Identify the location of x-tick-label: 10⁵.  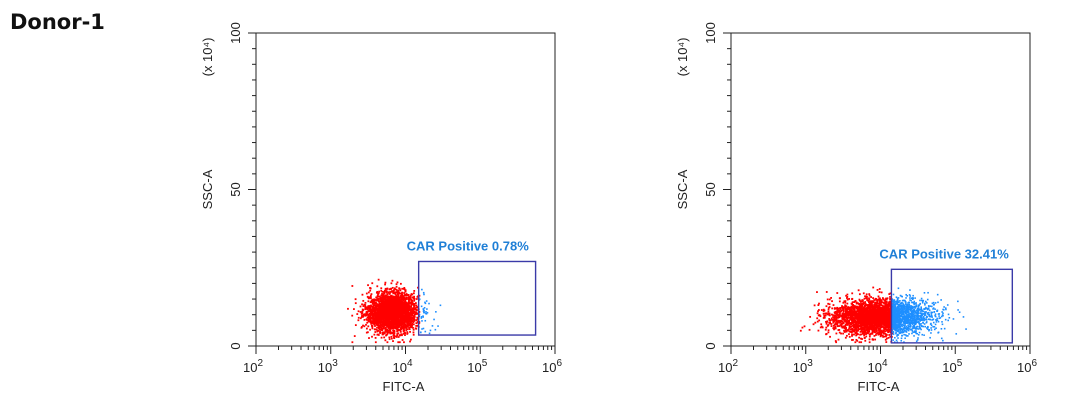
(477, 366).